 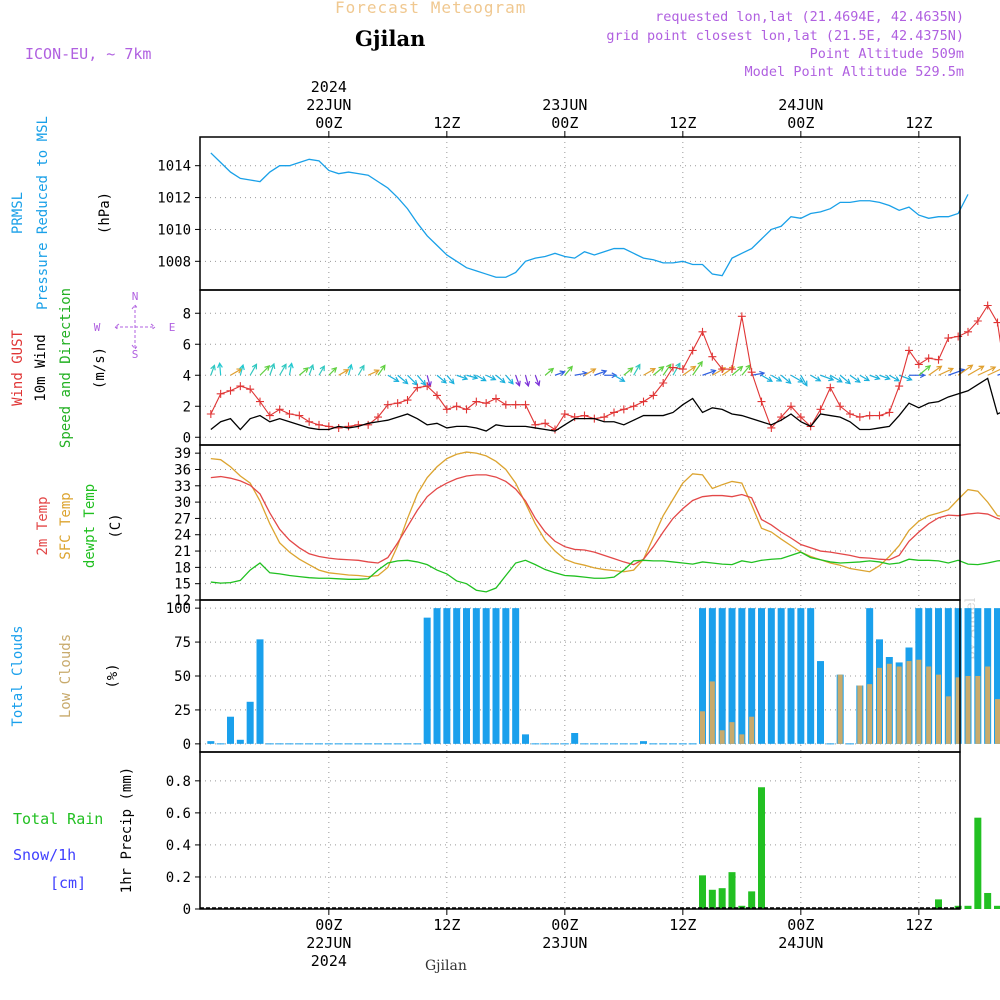 I want to click on rain-label: Total Rain, so click(x=58, y=819).